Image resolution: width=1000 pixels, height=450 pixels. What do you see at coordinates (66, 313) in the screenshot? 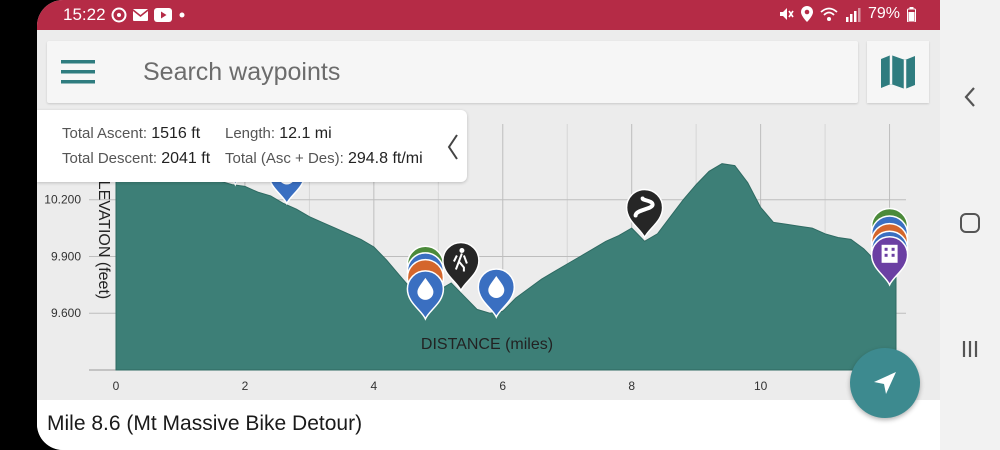
I see `y-tick-label: 9.600` at bounding box center [66, 313].